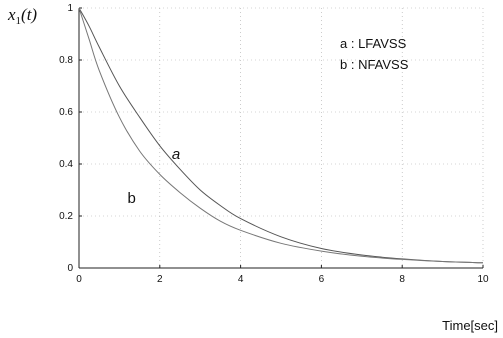 Image resolution: width=503 pixels, height=338 pixels. Describe the element at coordinates (322, 279) in the screenshot. I see `x-tick-label-3: 6` at that location.